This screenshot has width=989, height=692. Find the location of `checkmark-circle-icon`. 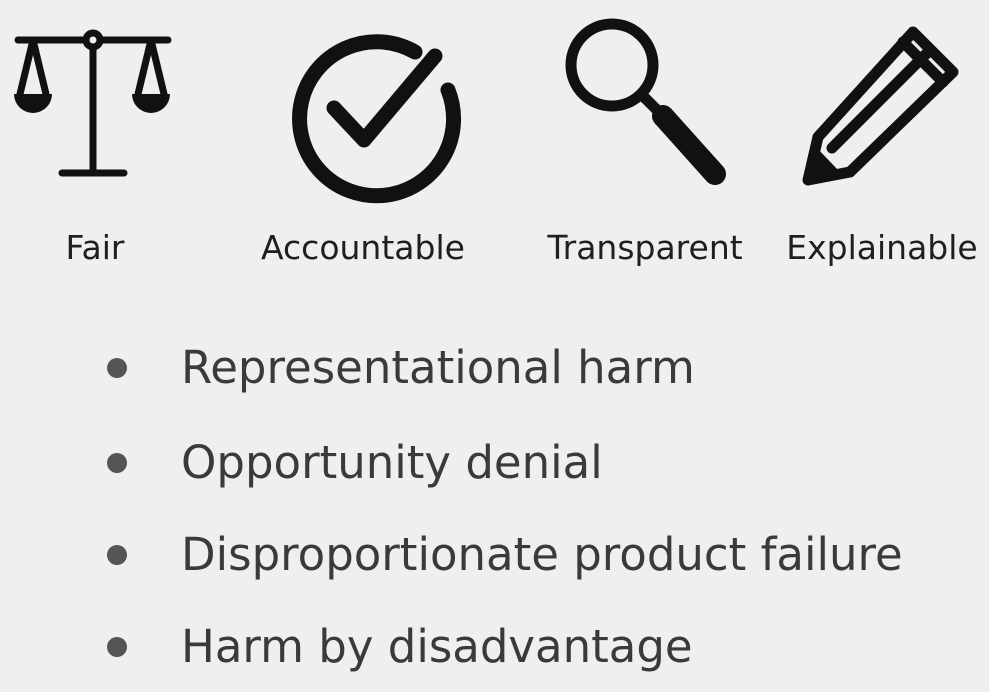

checkmark-circle-icon is located at coordinates (372, 113).